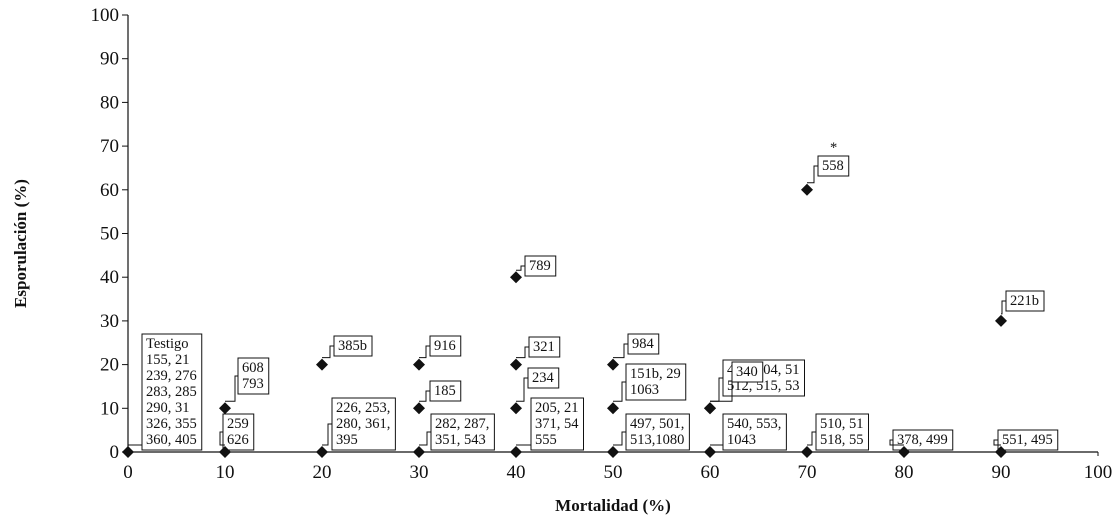 This screenshot has height=519, width=1117. I want to click on point-label: 226, 253,280, 361,395, so click(359, 424).